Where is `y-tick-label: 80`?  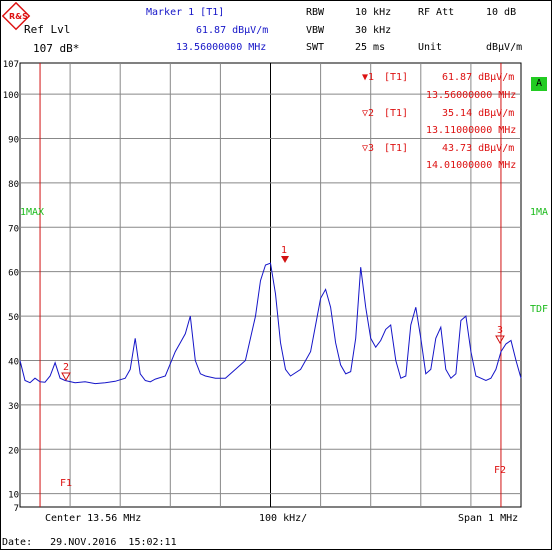 y-tick-label: 80 is located at coordinates (13, 185).